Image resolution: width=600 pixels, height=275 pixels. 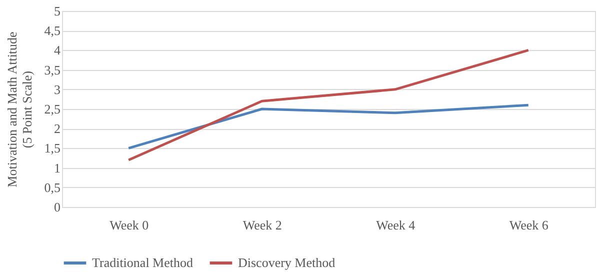 I want to click on legend-label: Discovery Method, so click(x=287, y=262).